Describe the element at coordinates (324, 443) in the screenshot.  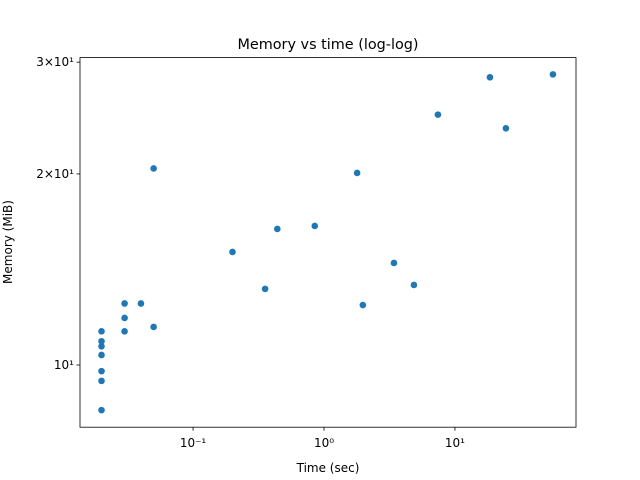
I see `x-tick-label: 10⁰` at that location.